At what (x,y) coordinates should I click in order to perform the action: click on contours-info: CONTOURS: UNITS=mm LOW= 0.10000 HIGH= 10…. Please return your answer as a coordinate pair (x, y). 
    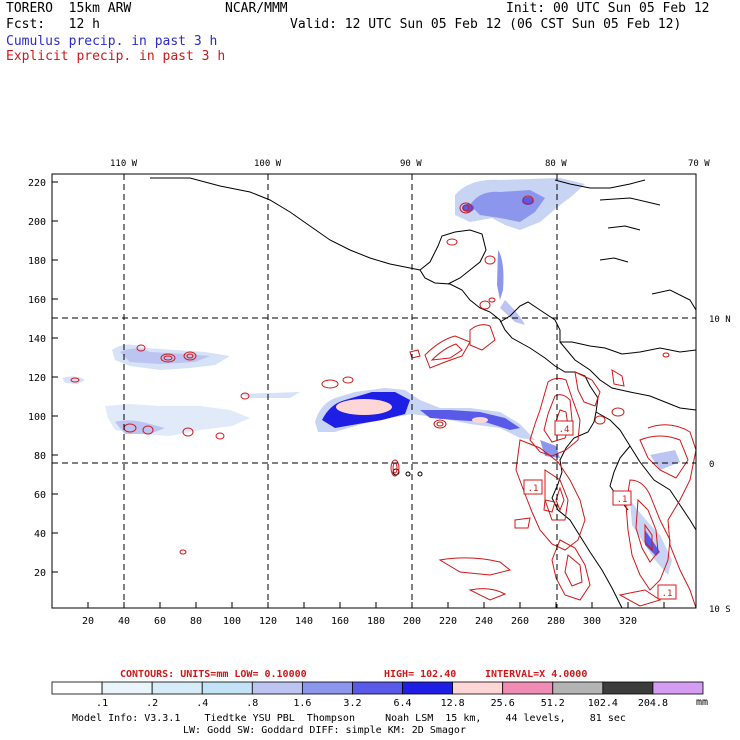
    Looking at the image, I should click on (353, 674).